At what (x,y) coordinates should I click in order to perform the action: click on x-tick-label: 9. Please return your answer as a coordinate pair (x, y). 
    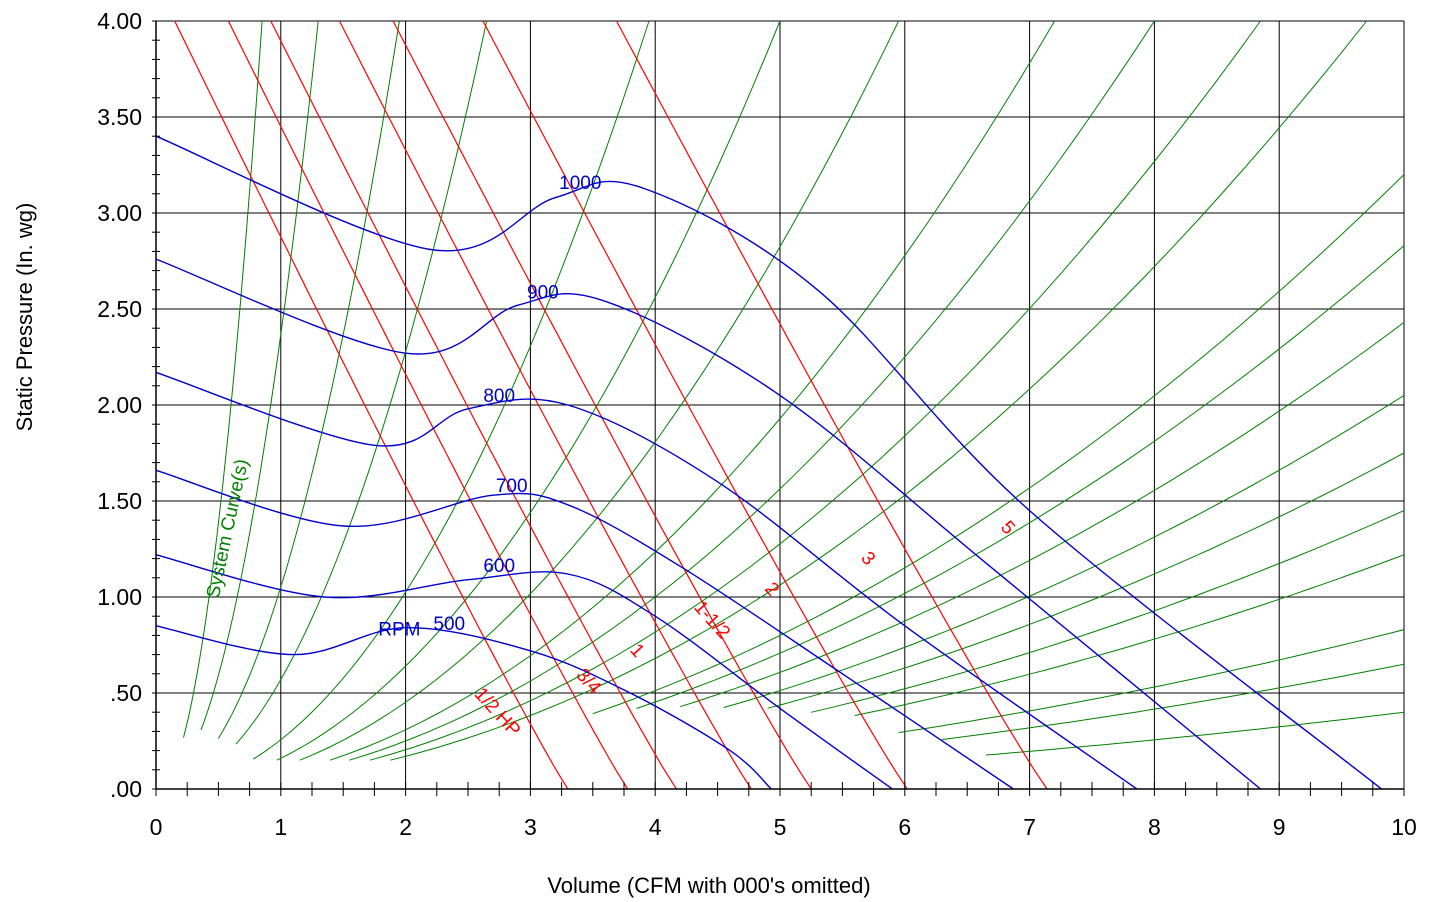
    Looking at the image, I should click on (1279, 827).